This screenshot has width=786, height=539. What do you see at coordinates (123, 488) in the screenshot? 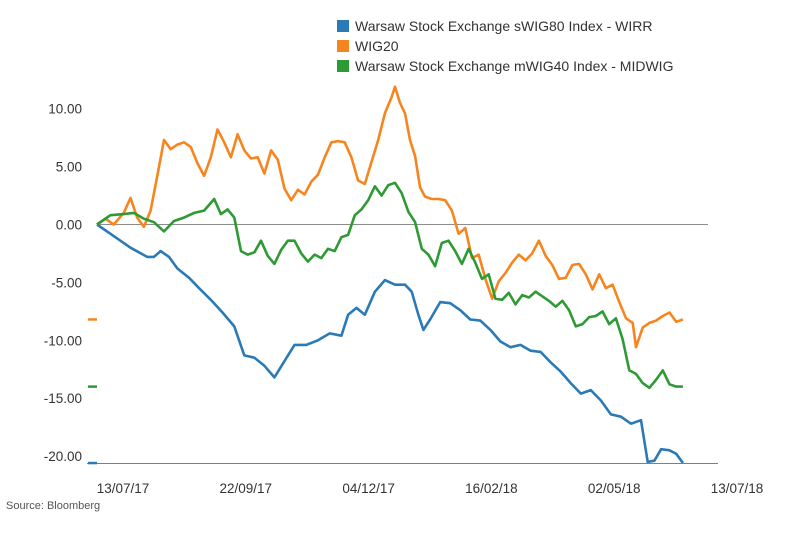
I see `x-tick-label: 13/07/17` at bounding box center [123, 488].